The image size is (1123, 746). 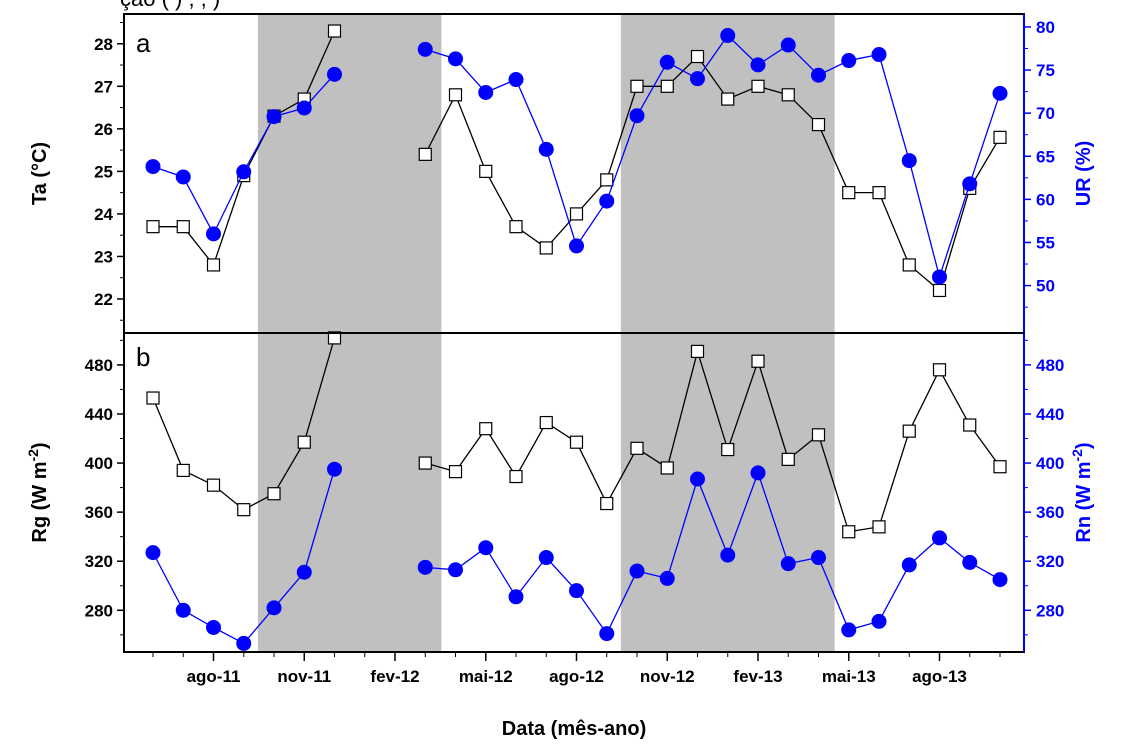 I want to click on rn-axis-ticks: 280 320 360 400 440 480, so click(x=1044, y=487).